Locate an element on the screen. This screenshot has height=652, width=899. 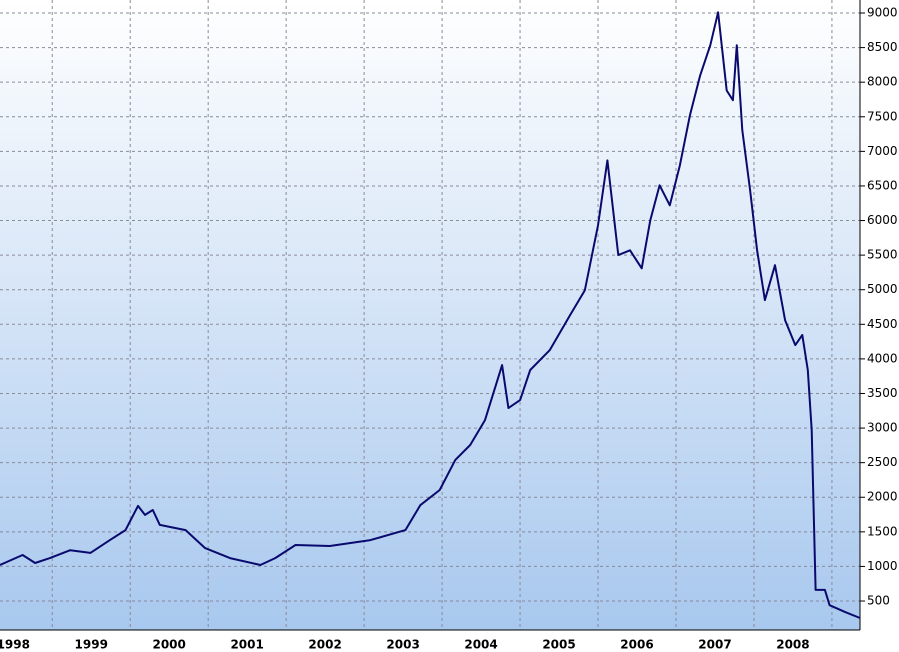
x-tick-label: 2004 is located at coordinates (480, 645).